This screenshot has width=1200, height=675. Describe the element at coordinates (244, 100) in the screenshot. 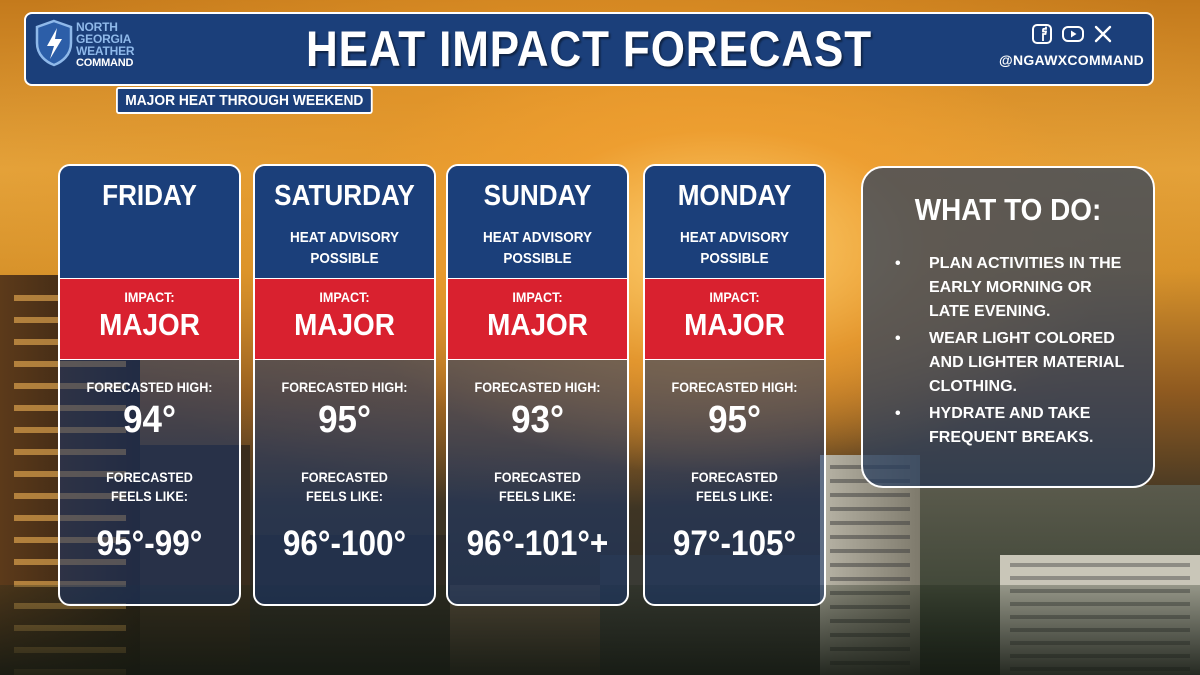

I see `subtitle-badge: MAJOR HEAT THROUGH WEEKEND` at that location.